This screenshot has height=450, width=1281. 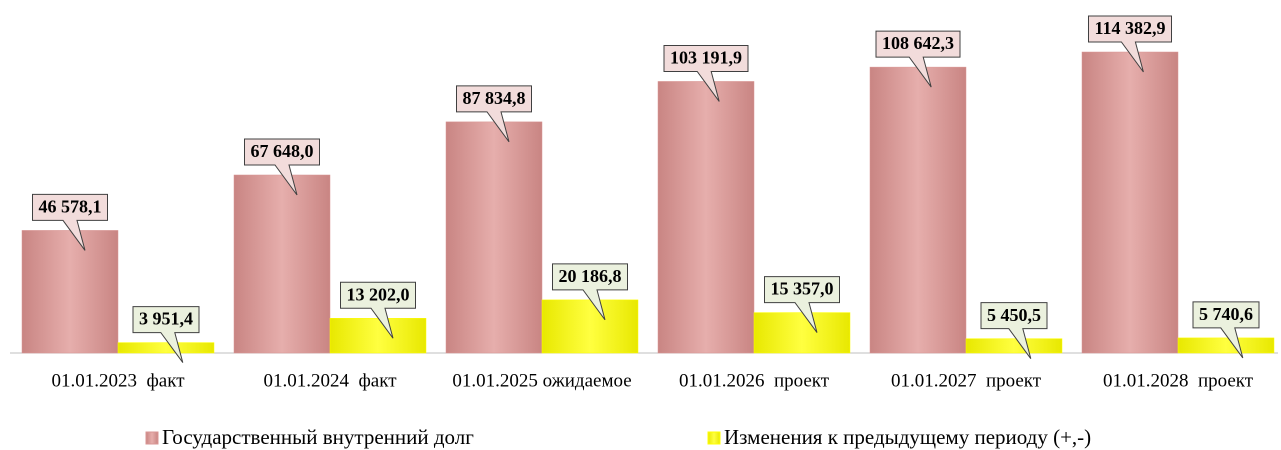 What do you see at coordinates (966, 380) in the screenshot?
I see `x-tick-label: 01.01.2027 проект` at bounding box center [966, 380].